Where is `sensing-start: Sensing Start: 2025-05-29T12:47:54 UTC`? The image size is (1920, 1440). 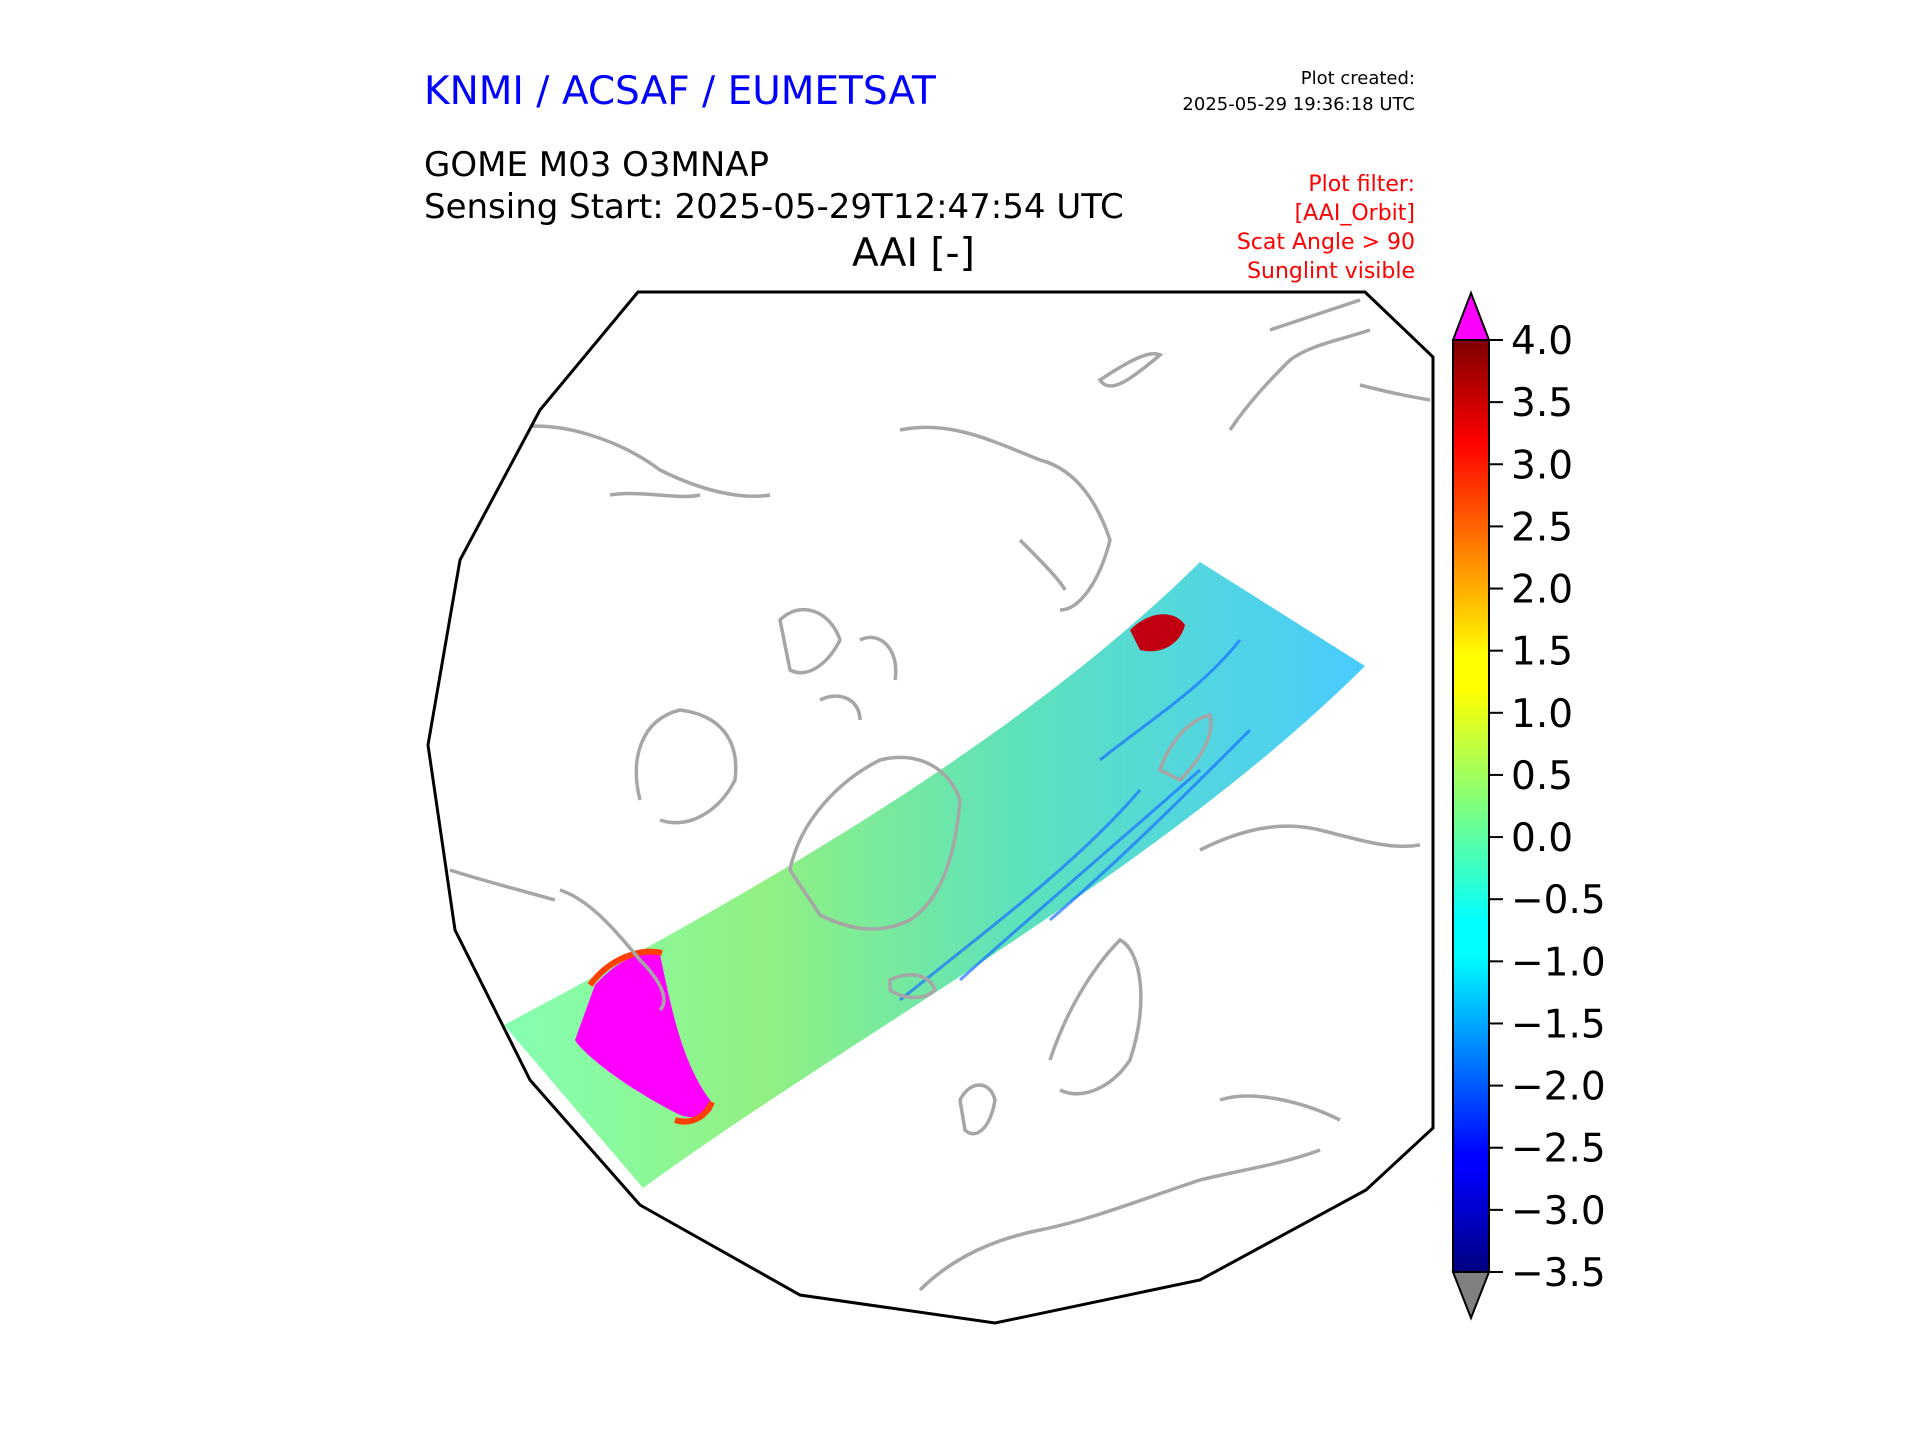 sensing-start: Sensing Start: 2025-05-29T12:47:54 UTC is located at coordinates (774, 207).